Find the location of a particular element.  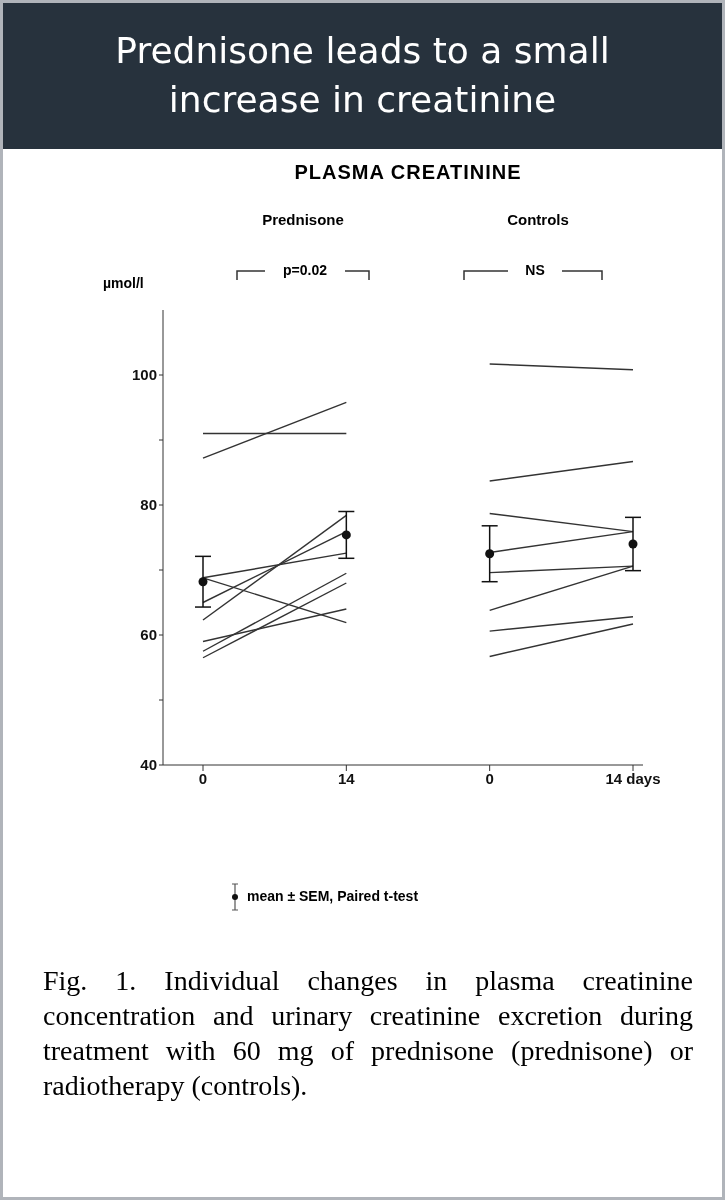

caption: Fig. 1. Individual changes in plasma creatinine concentration and urinary creatinine excretion during treatment with 60 mg of prednisone (prednisone) or radiotherapy (controls). is located at coordinates (368, 1033).